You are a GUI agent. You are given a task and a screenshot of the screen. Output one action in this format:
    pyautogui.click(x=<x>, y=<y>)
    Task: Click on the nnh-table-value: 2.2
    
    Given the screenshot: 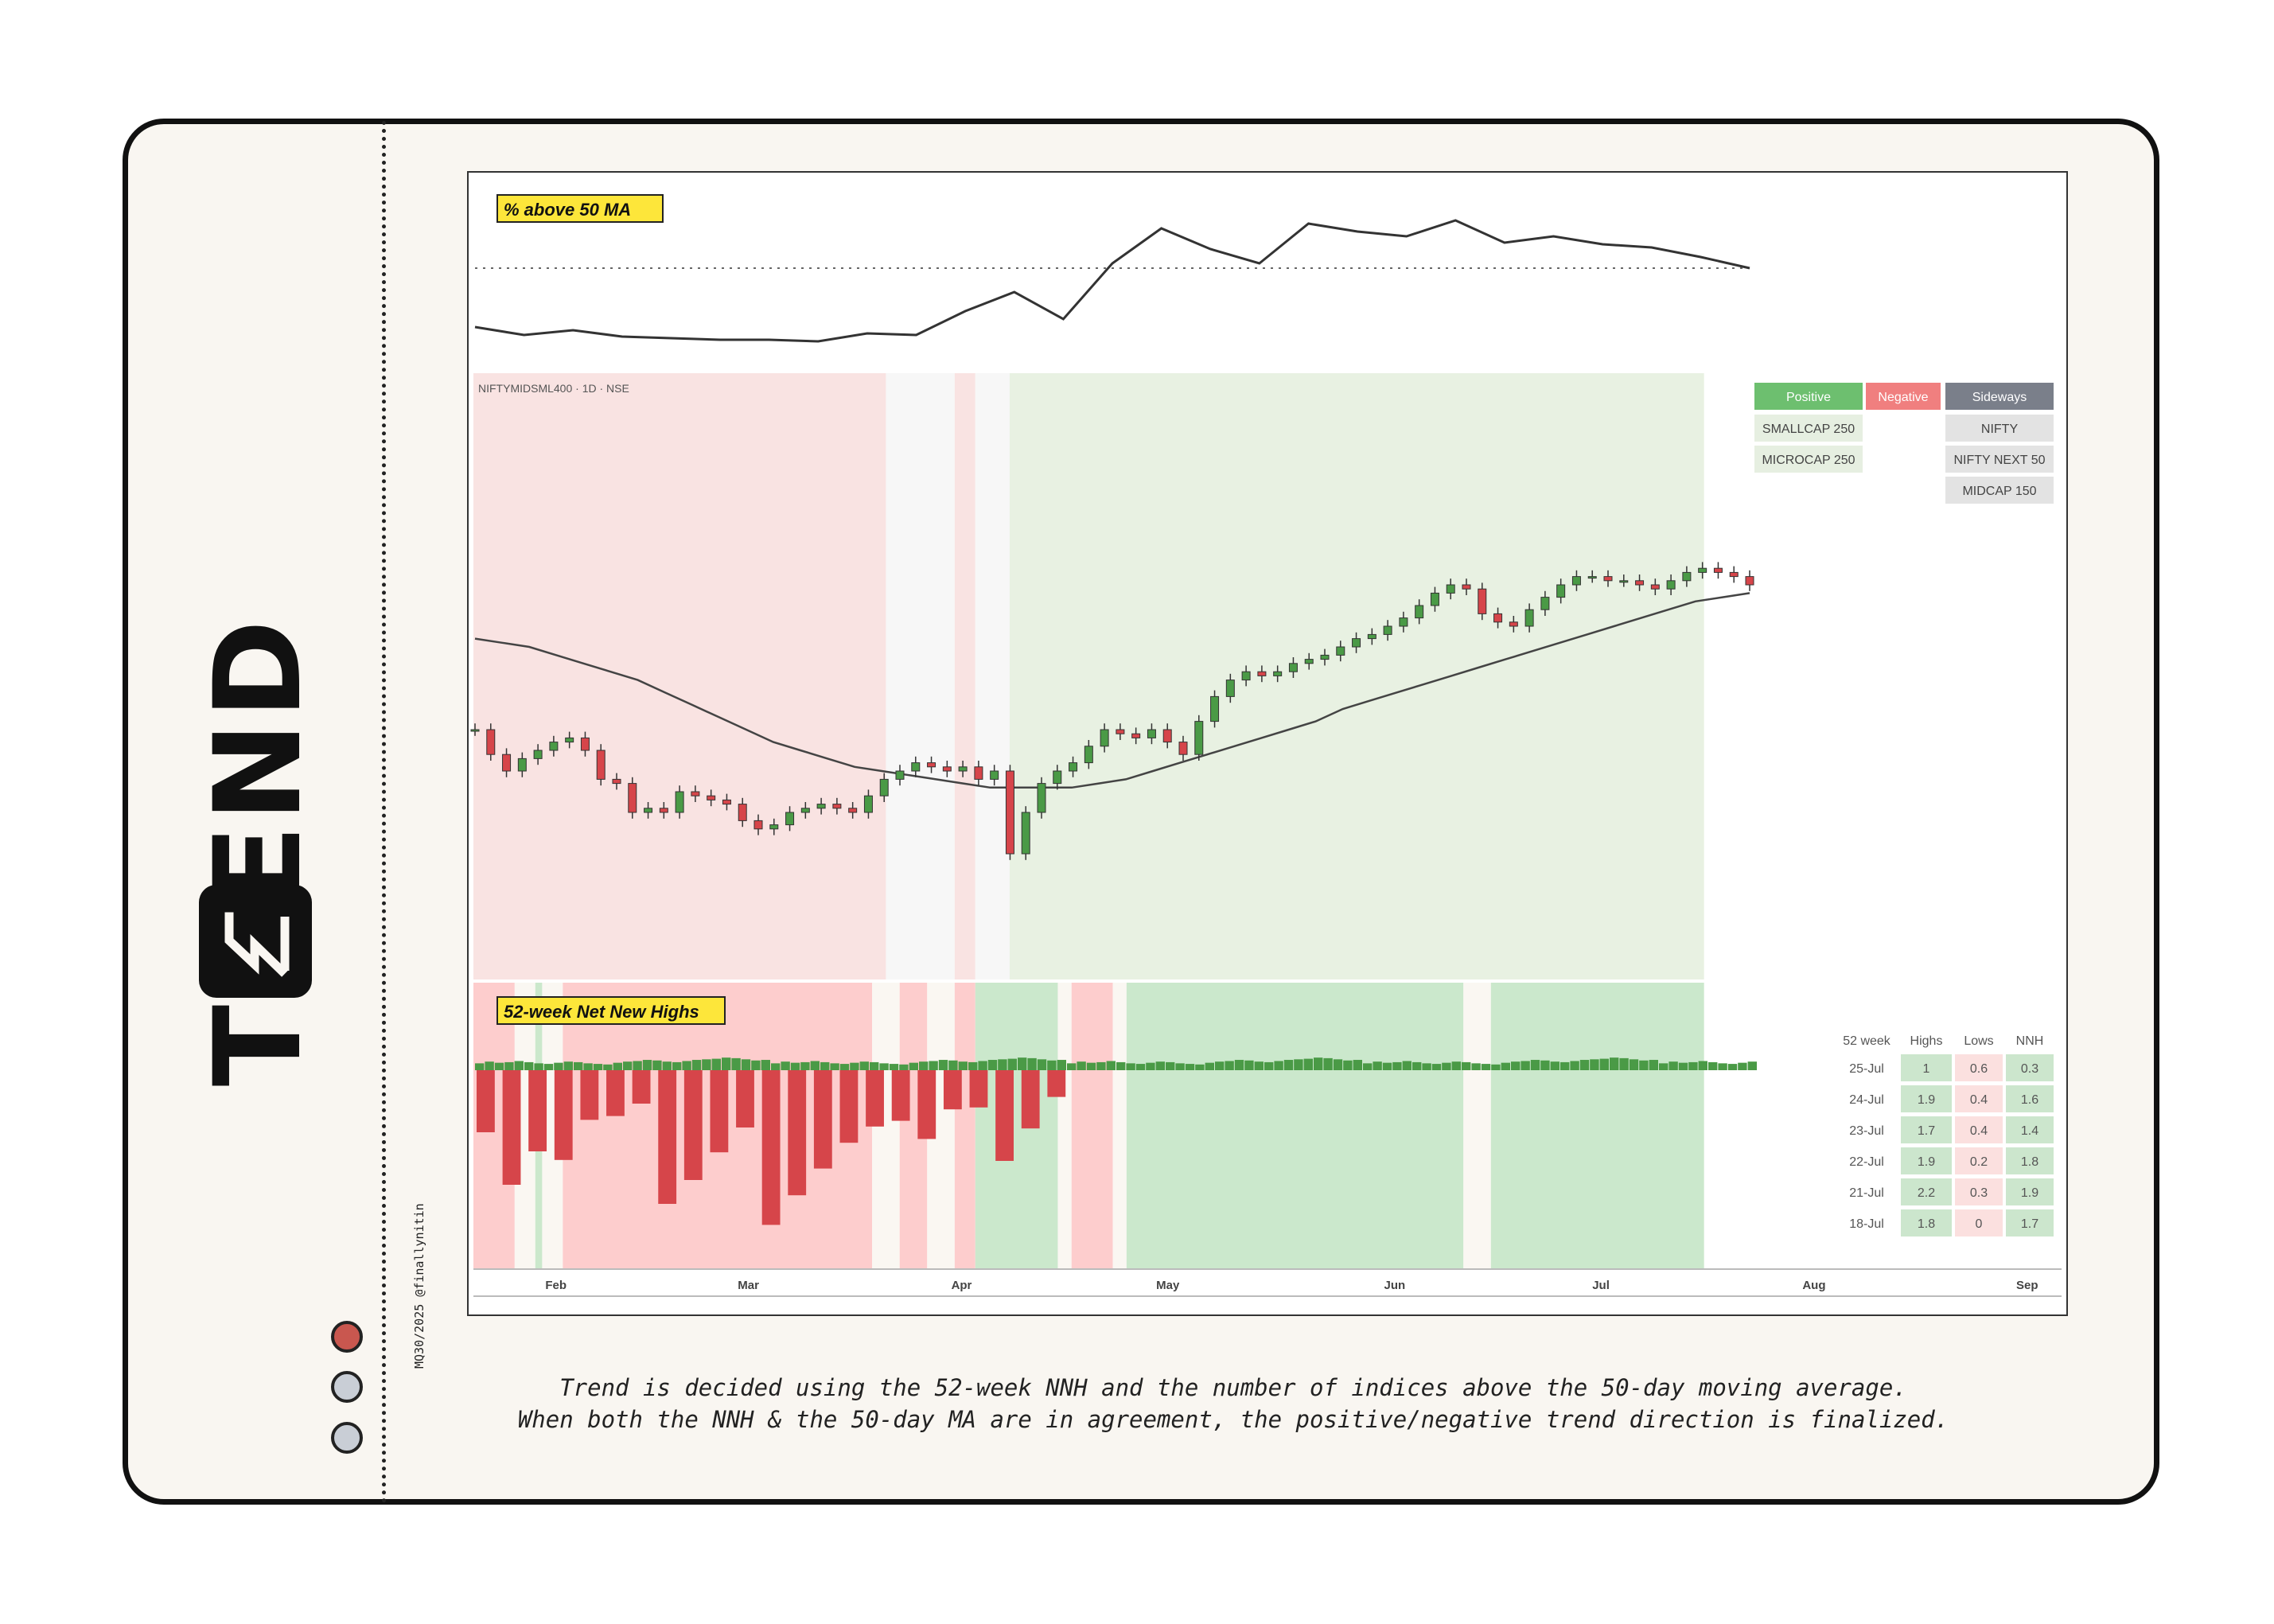 What is the action you would take?
    pyautogui.click(x=1926, y=1193)
    